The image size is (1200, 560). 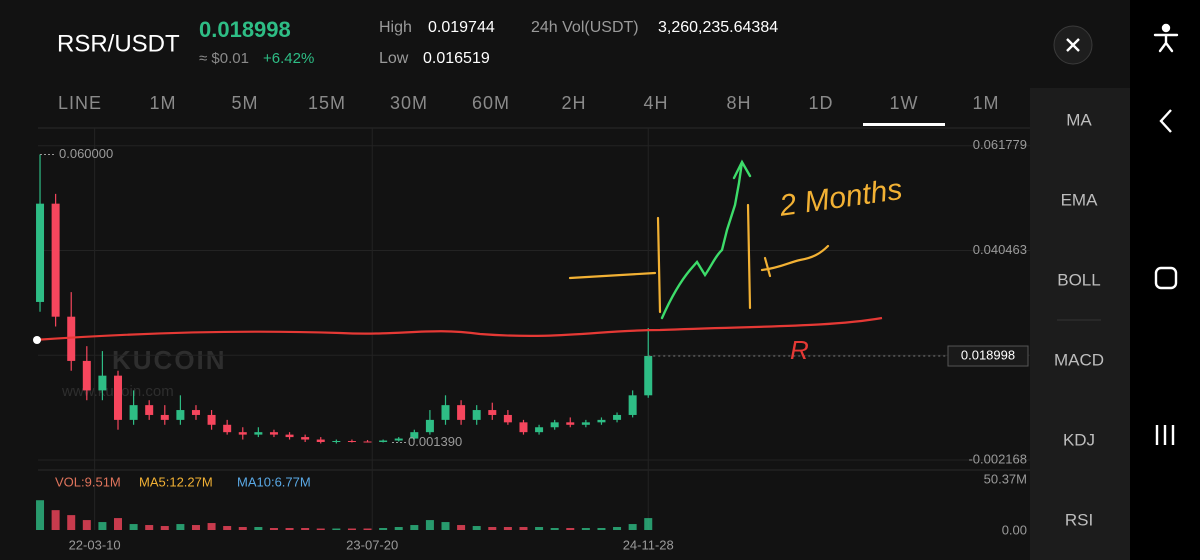 I want to click on accessibility-icon, so click(x=1166, y=38).